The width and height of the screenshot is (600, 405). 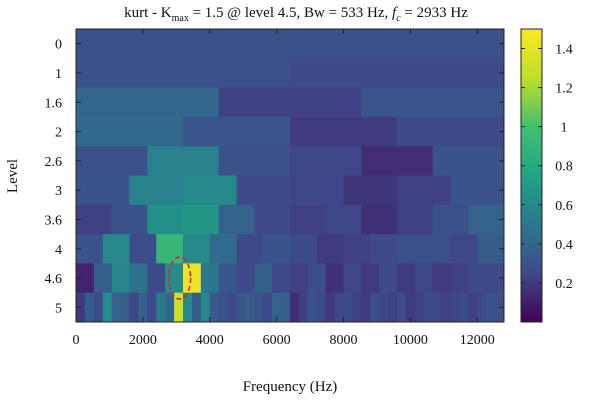 I want to click on x-tick-label: 12000, so click(x=477, y=340).